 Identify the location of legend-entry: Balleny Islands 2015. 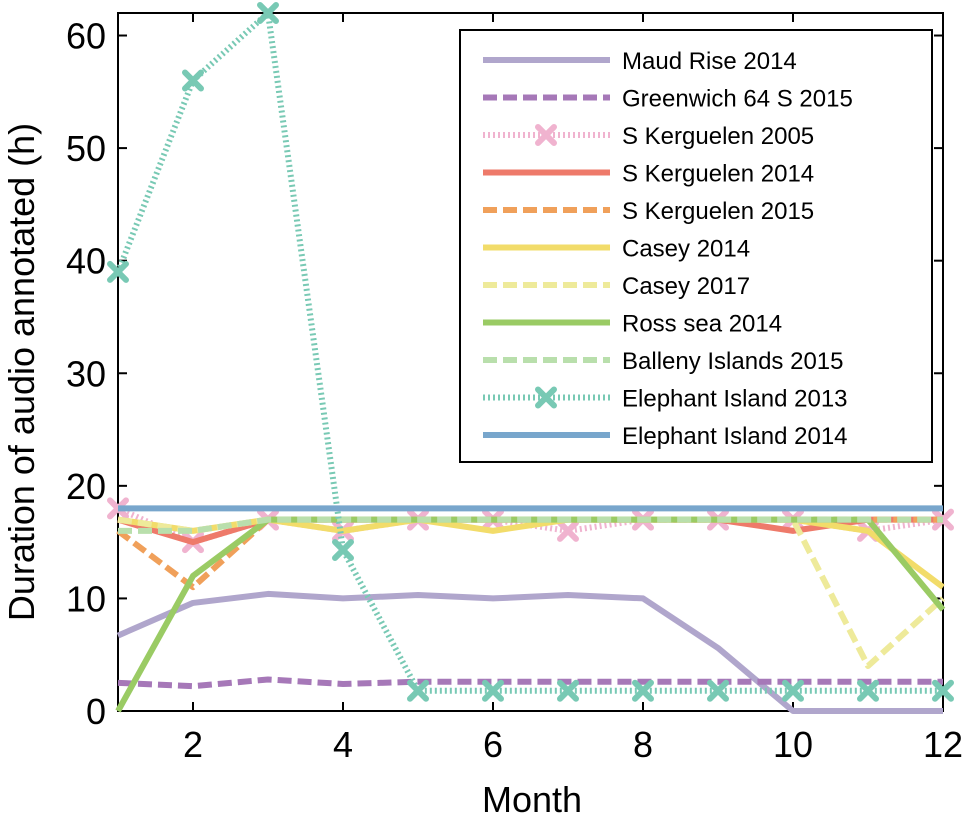
(663, 361).